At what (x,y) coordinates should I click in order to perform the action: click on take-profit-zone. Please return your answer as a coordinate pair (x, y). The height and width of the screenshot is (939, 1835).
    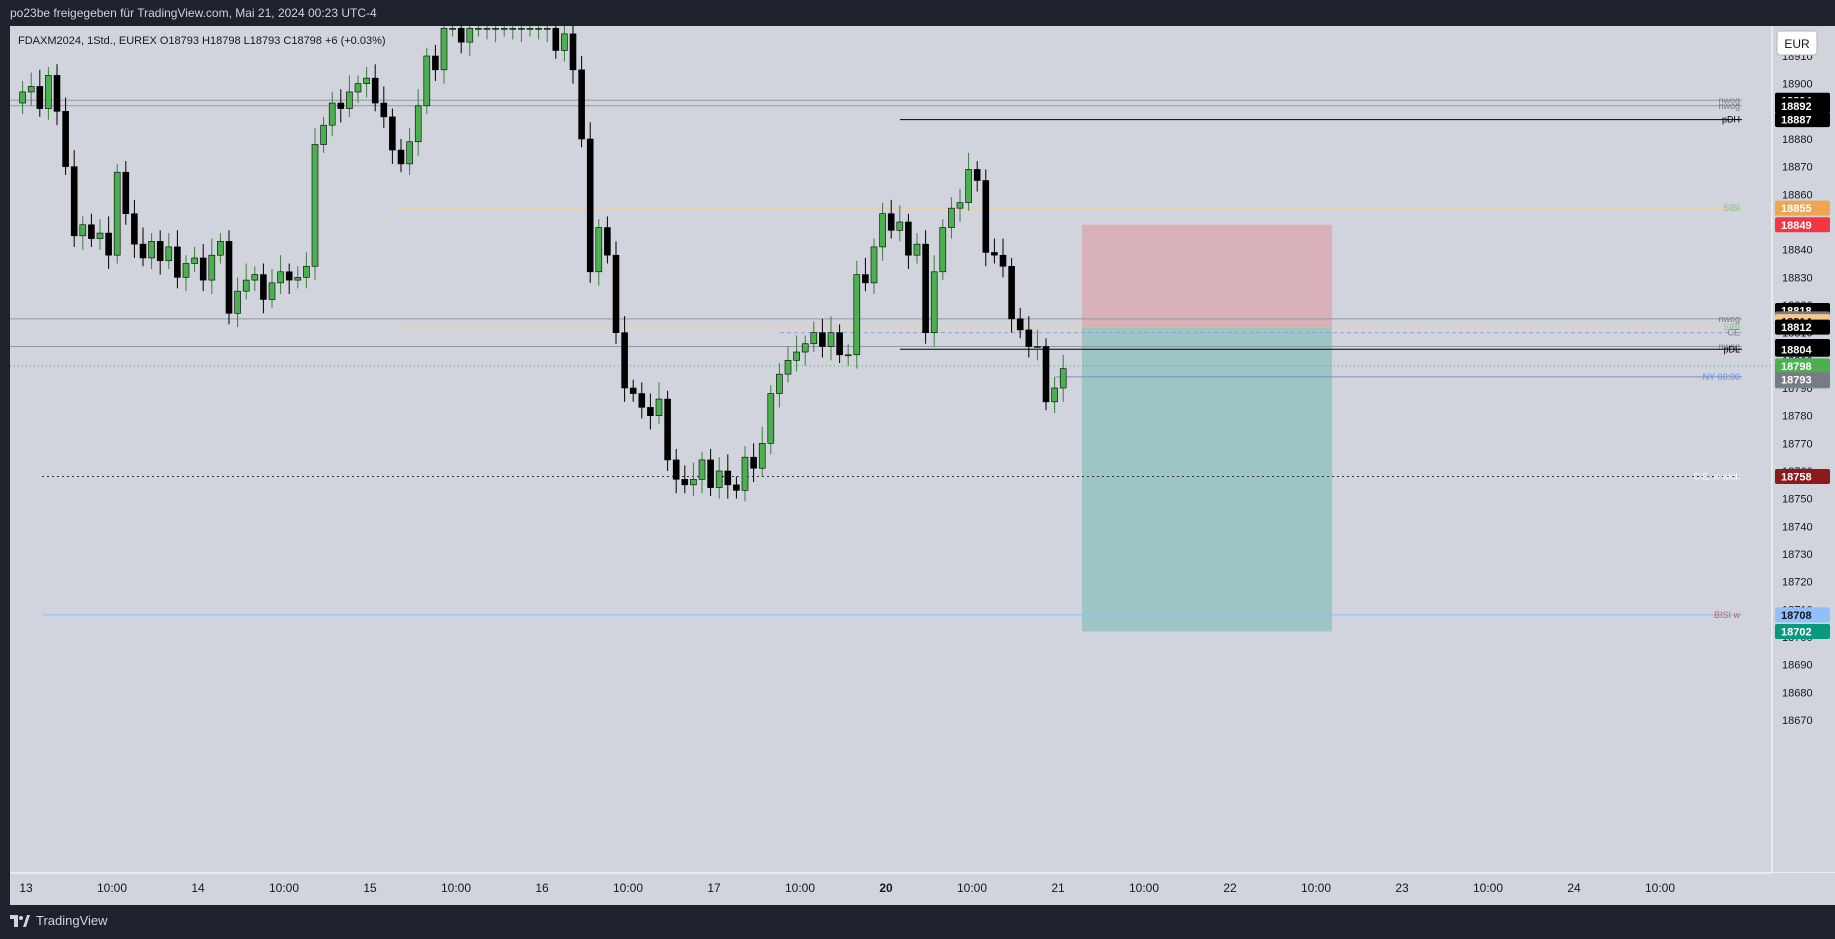
    Looking at the image, I should click on (1207, 479).